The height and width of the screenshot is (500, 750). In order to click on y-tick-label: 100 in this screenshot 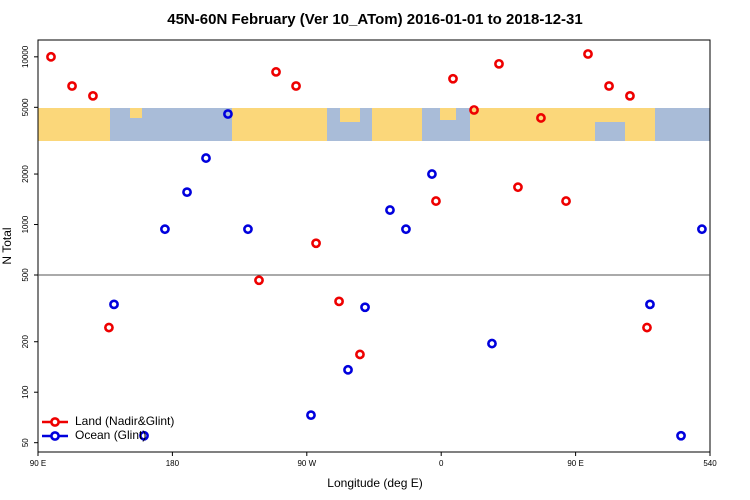, I will do `click(25, 392)`.